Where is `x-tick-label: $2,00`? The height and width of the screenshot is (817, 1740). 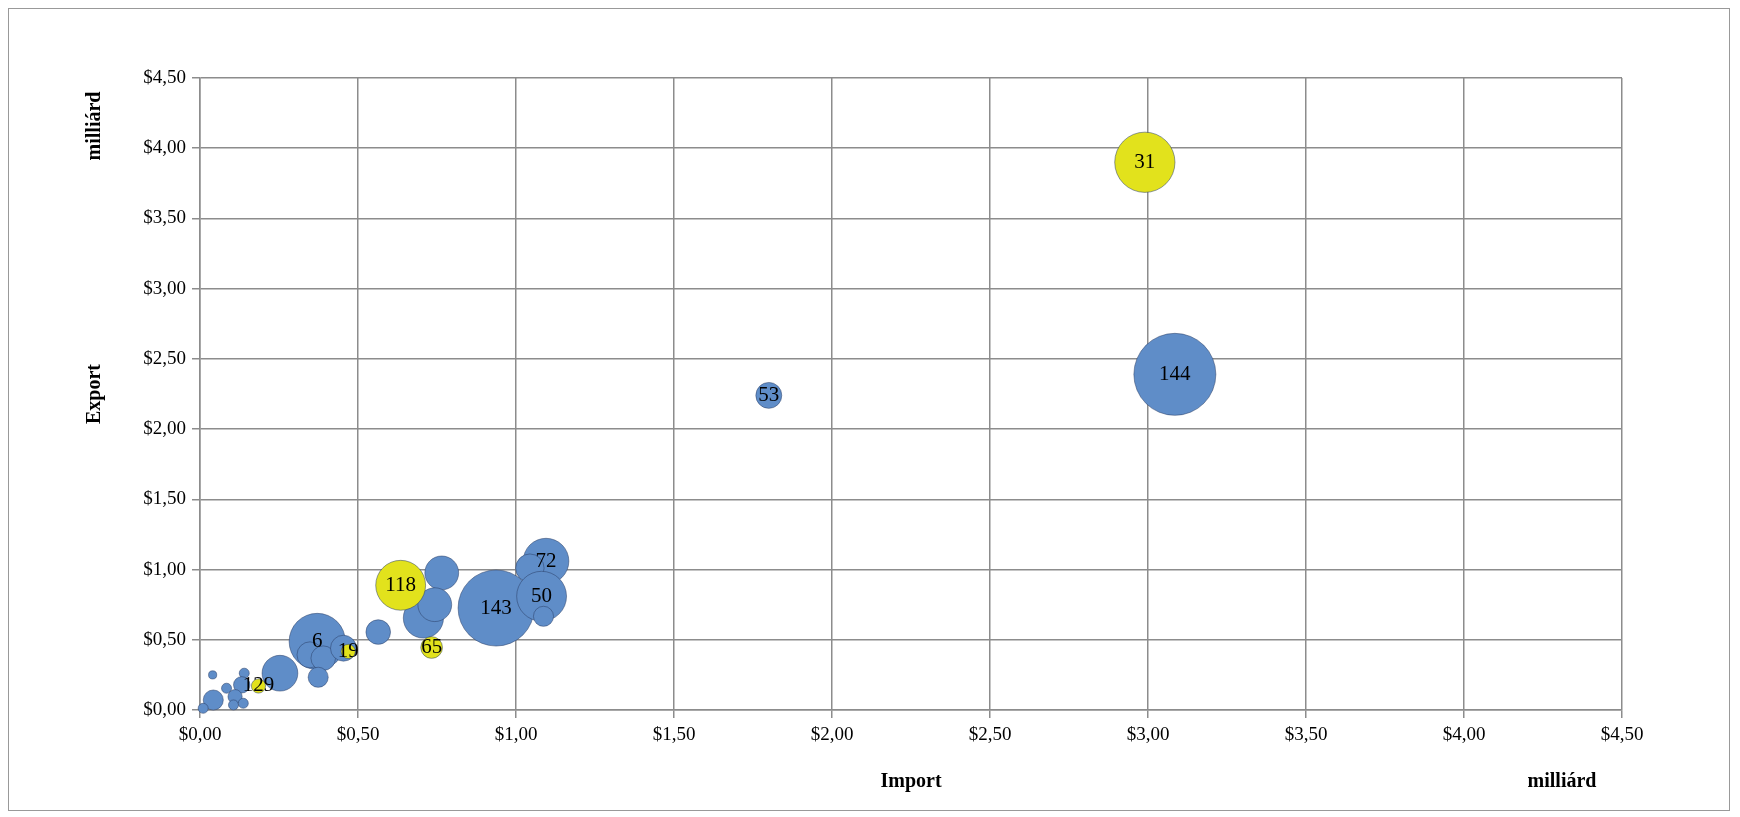
x-tick-label: $2,00 is located at coordinates (832, 734).